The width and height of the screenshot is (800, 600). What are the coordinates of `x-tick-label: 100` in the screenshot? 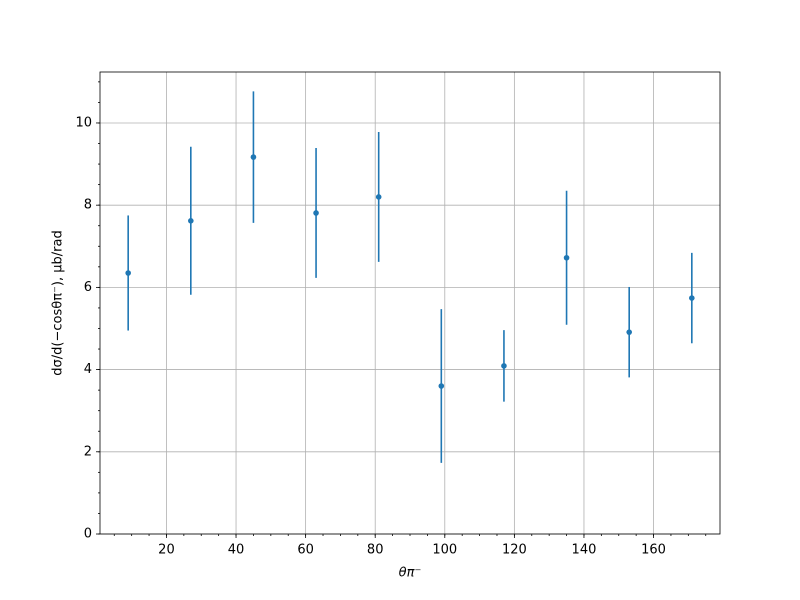 It's located at (444, 550).